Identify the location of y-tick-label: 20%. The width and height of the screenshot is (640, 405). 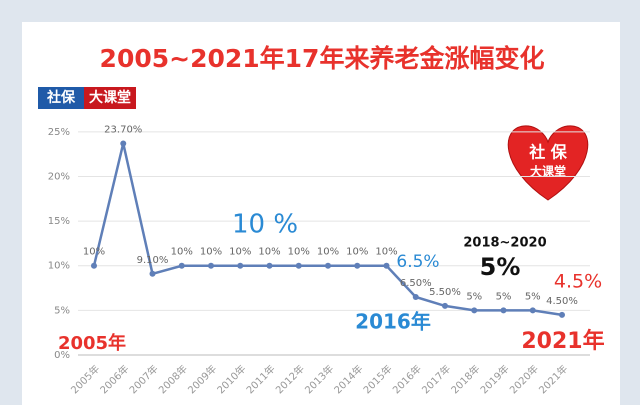
(59, 176).